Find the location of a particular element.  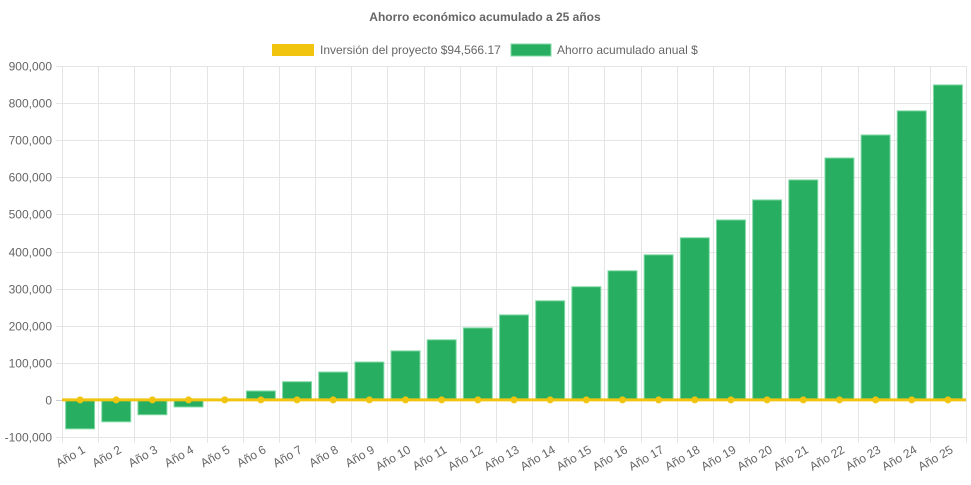

x-tick-label: Año 7 is located at coordinates (287, 456).